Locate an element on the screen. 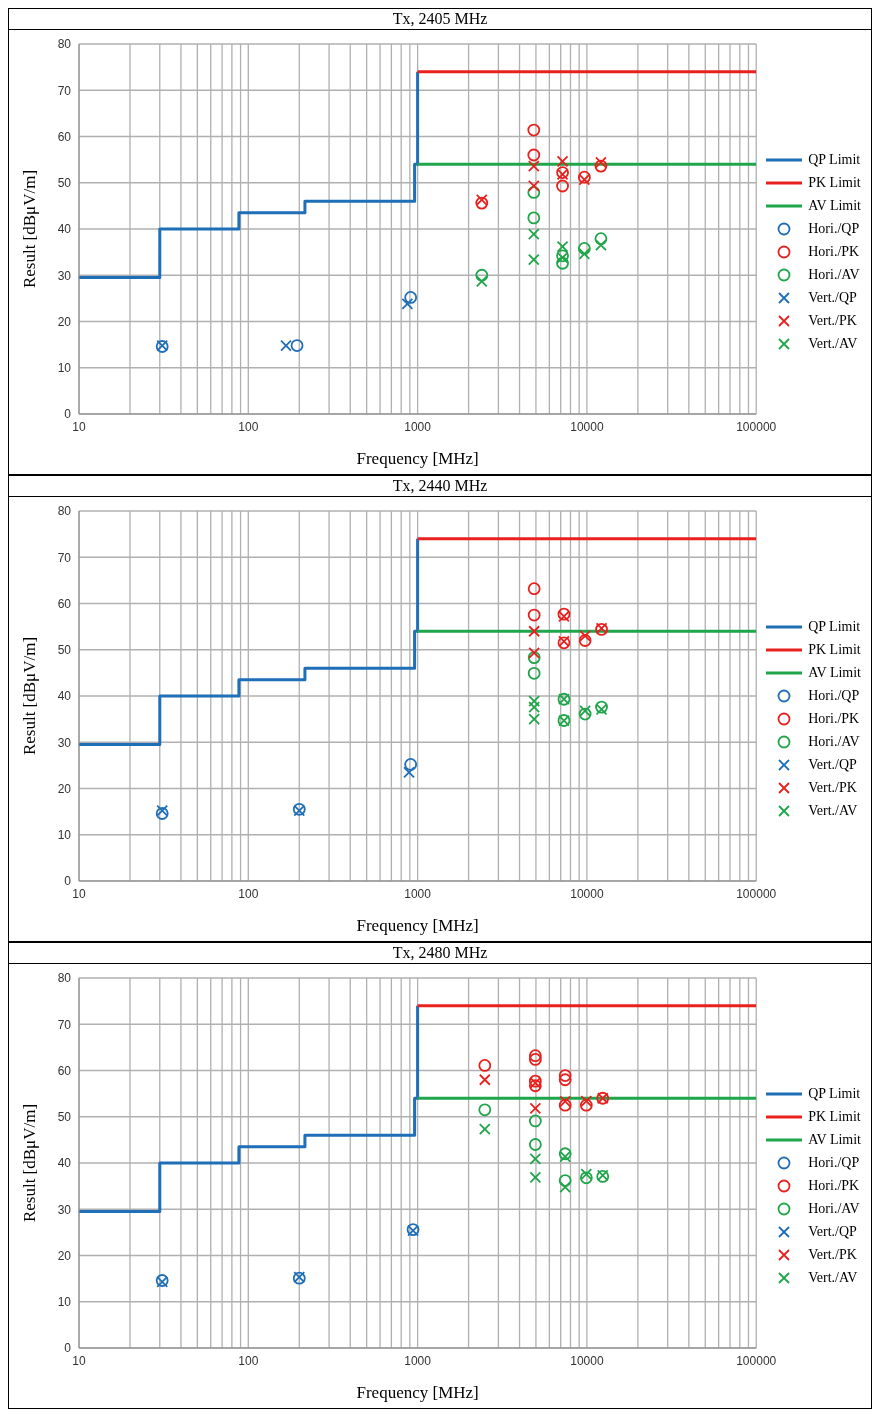 The width and height of the screenshot is (880, 1423). chart-title: Tx, 2440 MHz is located at coordinates (440, 486).